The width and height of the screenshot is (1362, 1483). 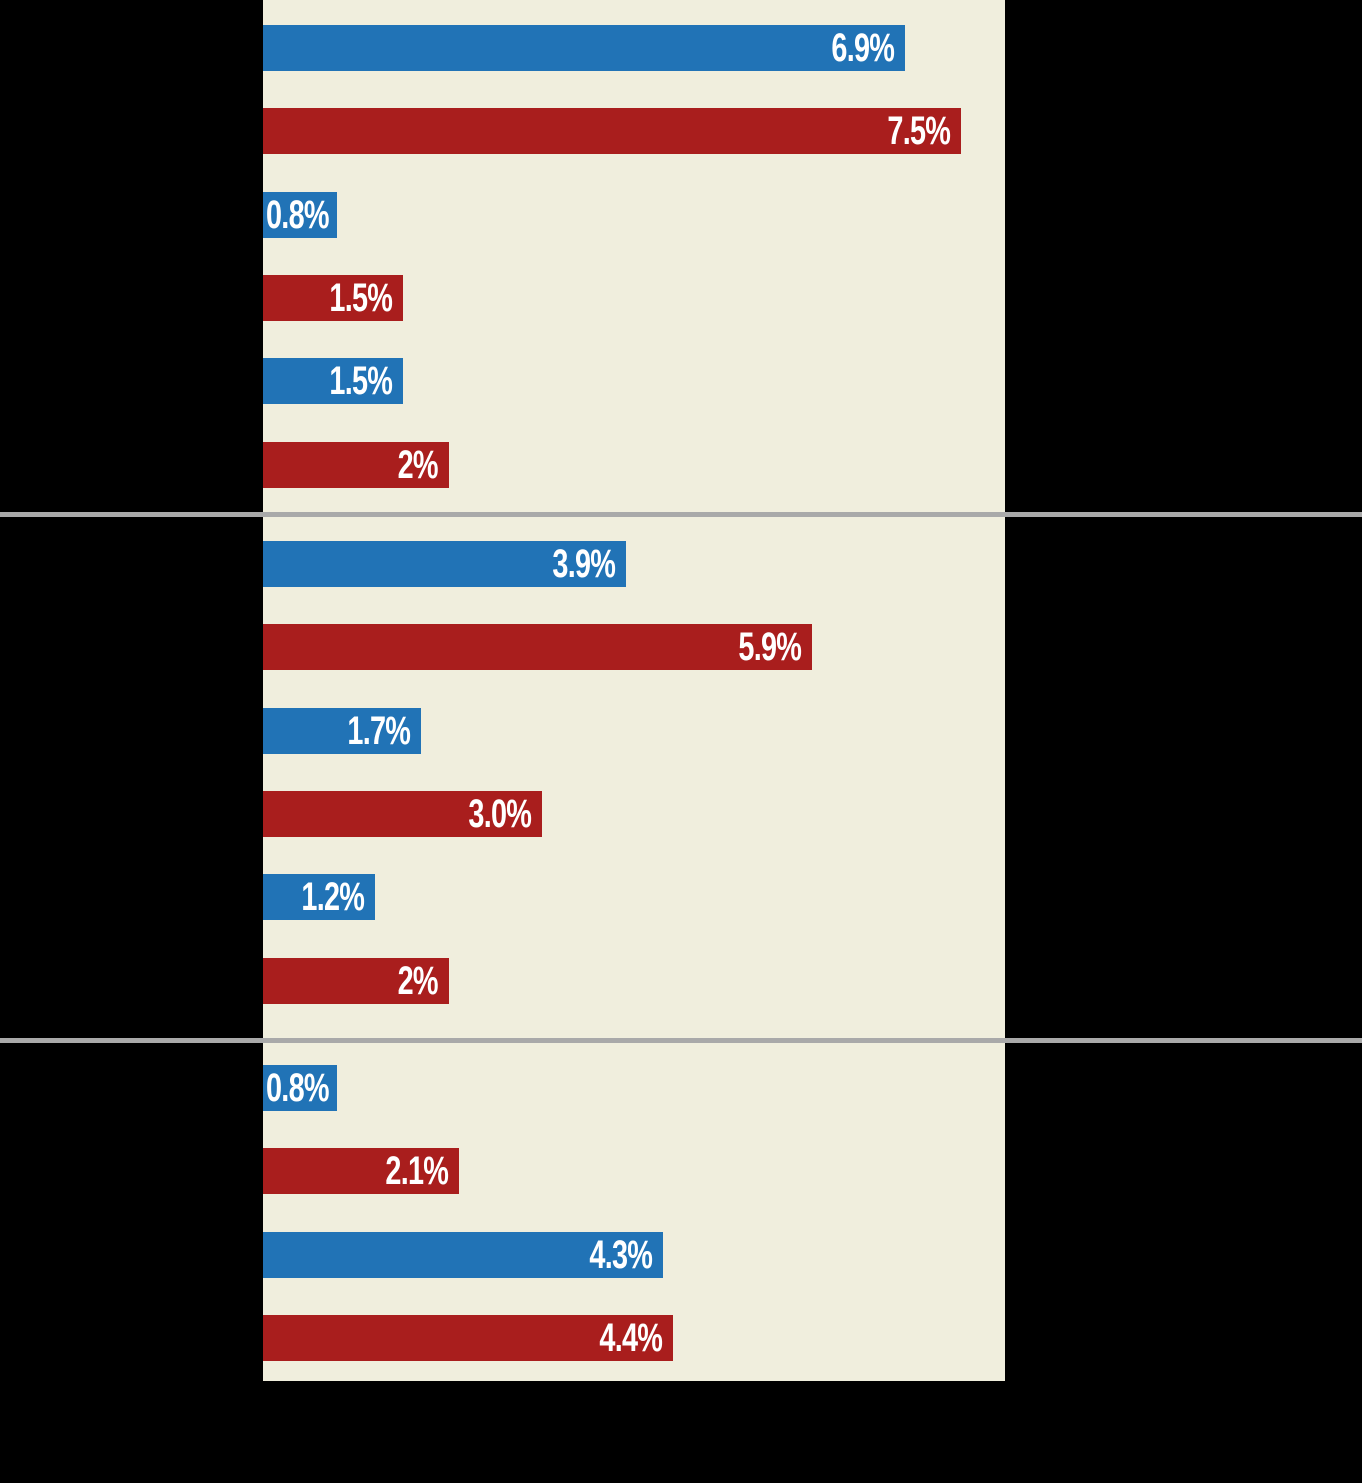 What do you see at coordinates (402, 814) in the screenshot?
I see `bar-red: 3.0%` at bounding box center [402, 814].